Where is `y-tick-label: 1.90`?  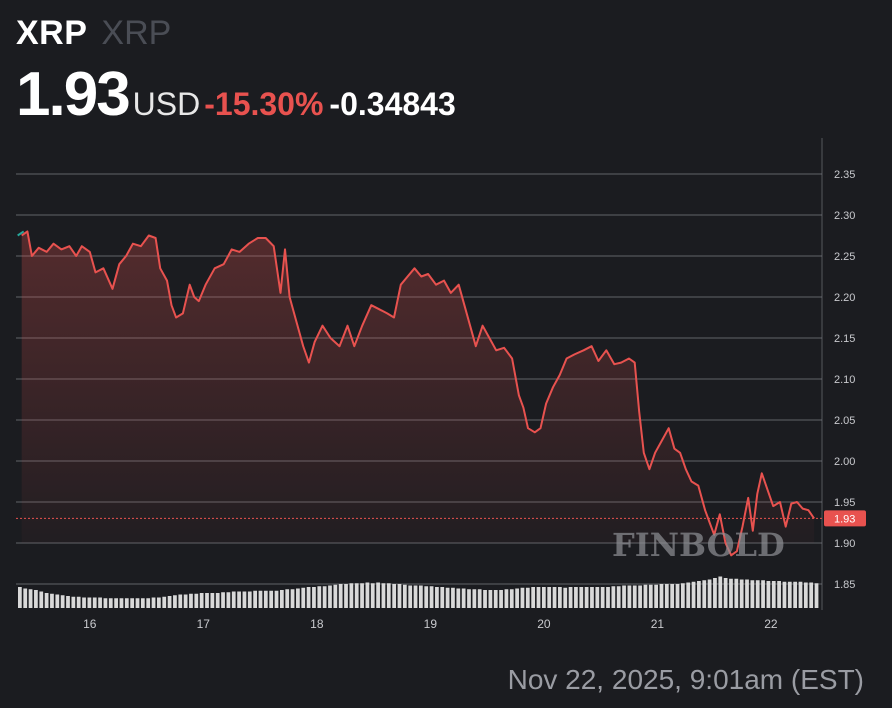
y-tick-label: 1.90 is located at coordinates (844, 544).